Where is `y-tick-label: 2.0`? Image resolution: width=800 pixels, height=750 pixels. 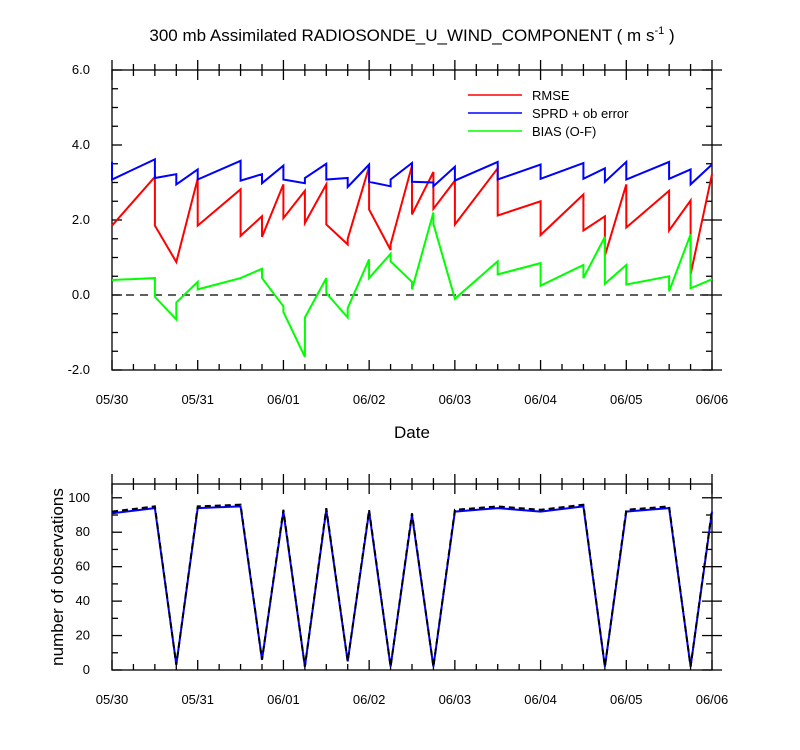
y-tick-label: 2.0 is located at coordinates (81, 219).